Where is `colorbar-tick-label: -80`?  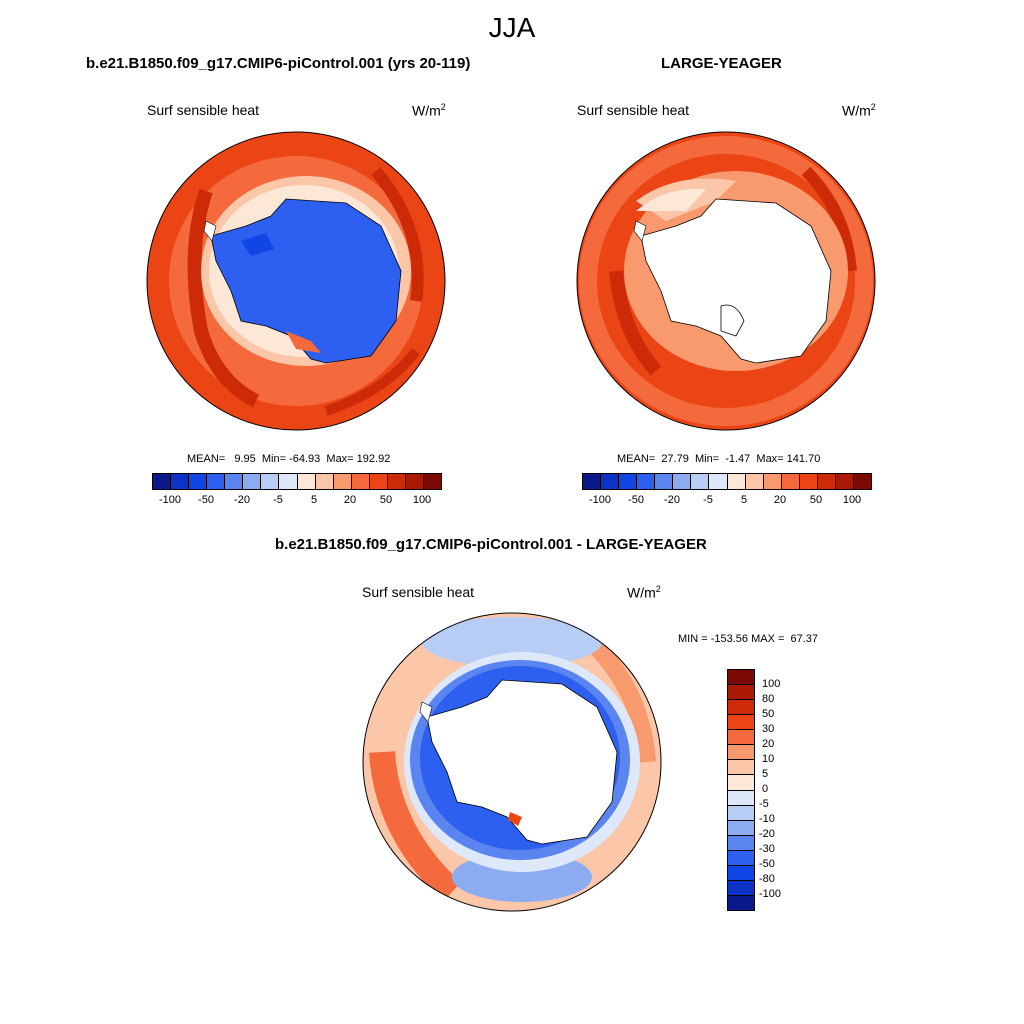
colorbar-tick-label: -80 is located at coordinates (767, 879).